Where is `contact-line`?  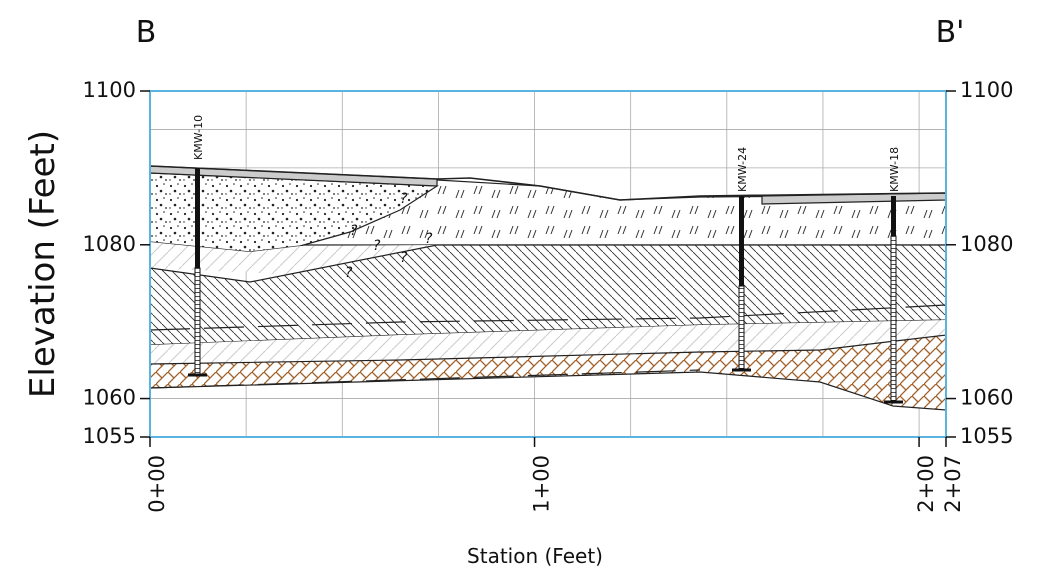
contact-line is located at coordinates (548, 346).